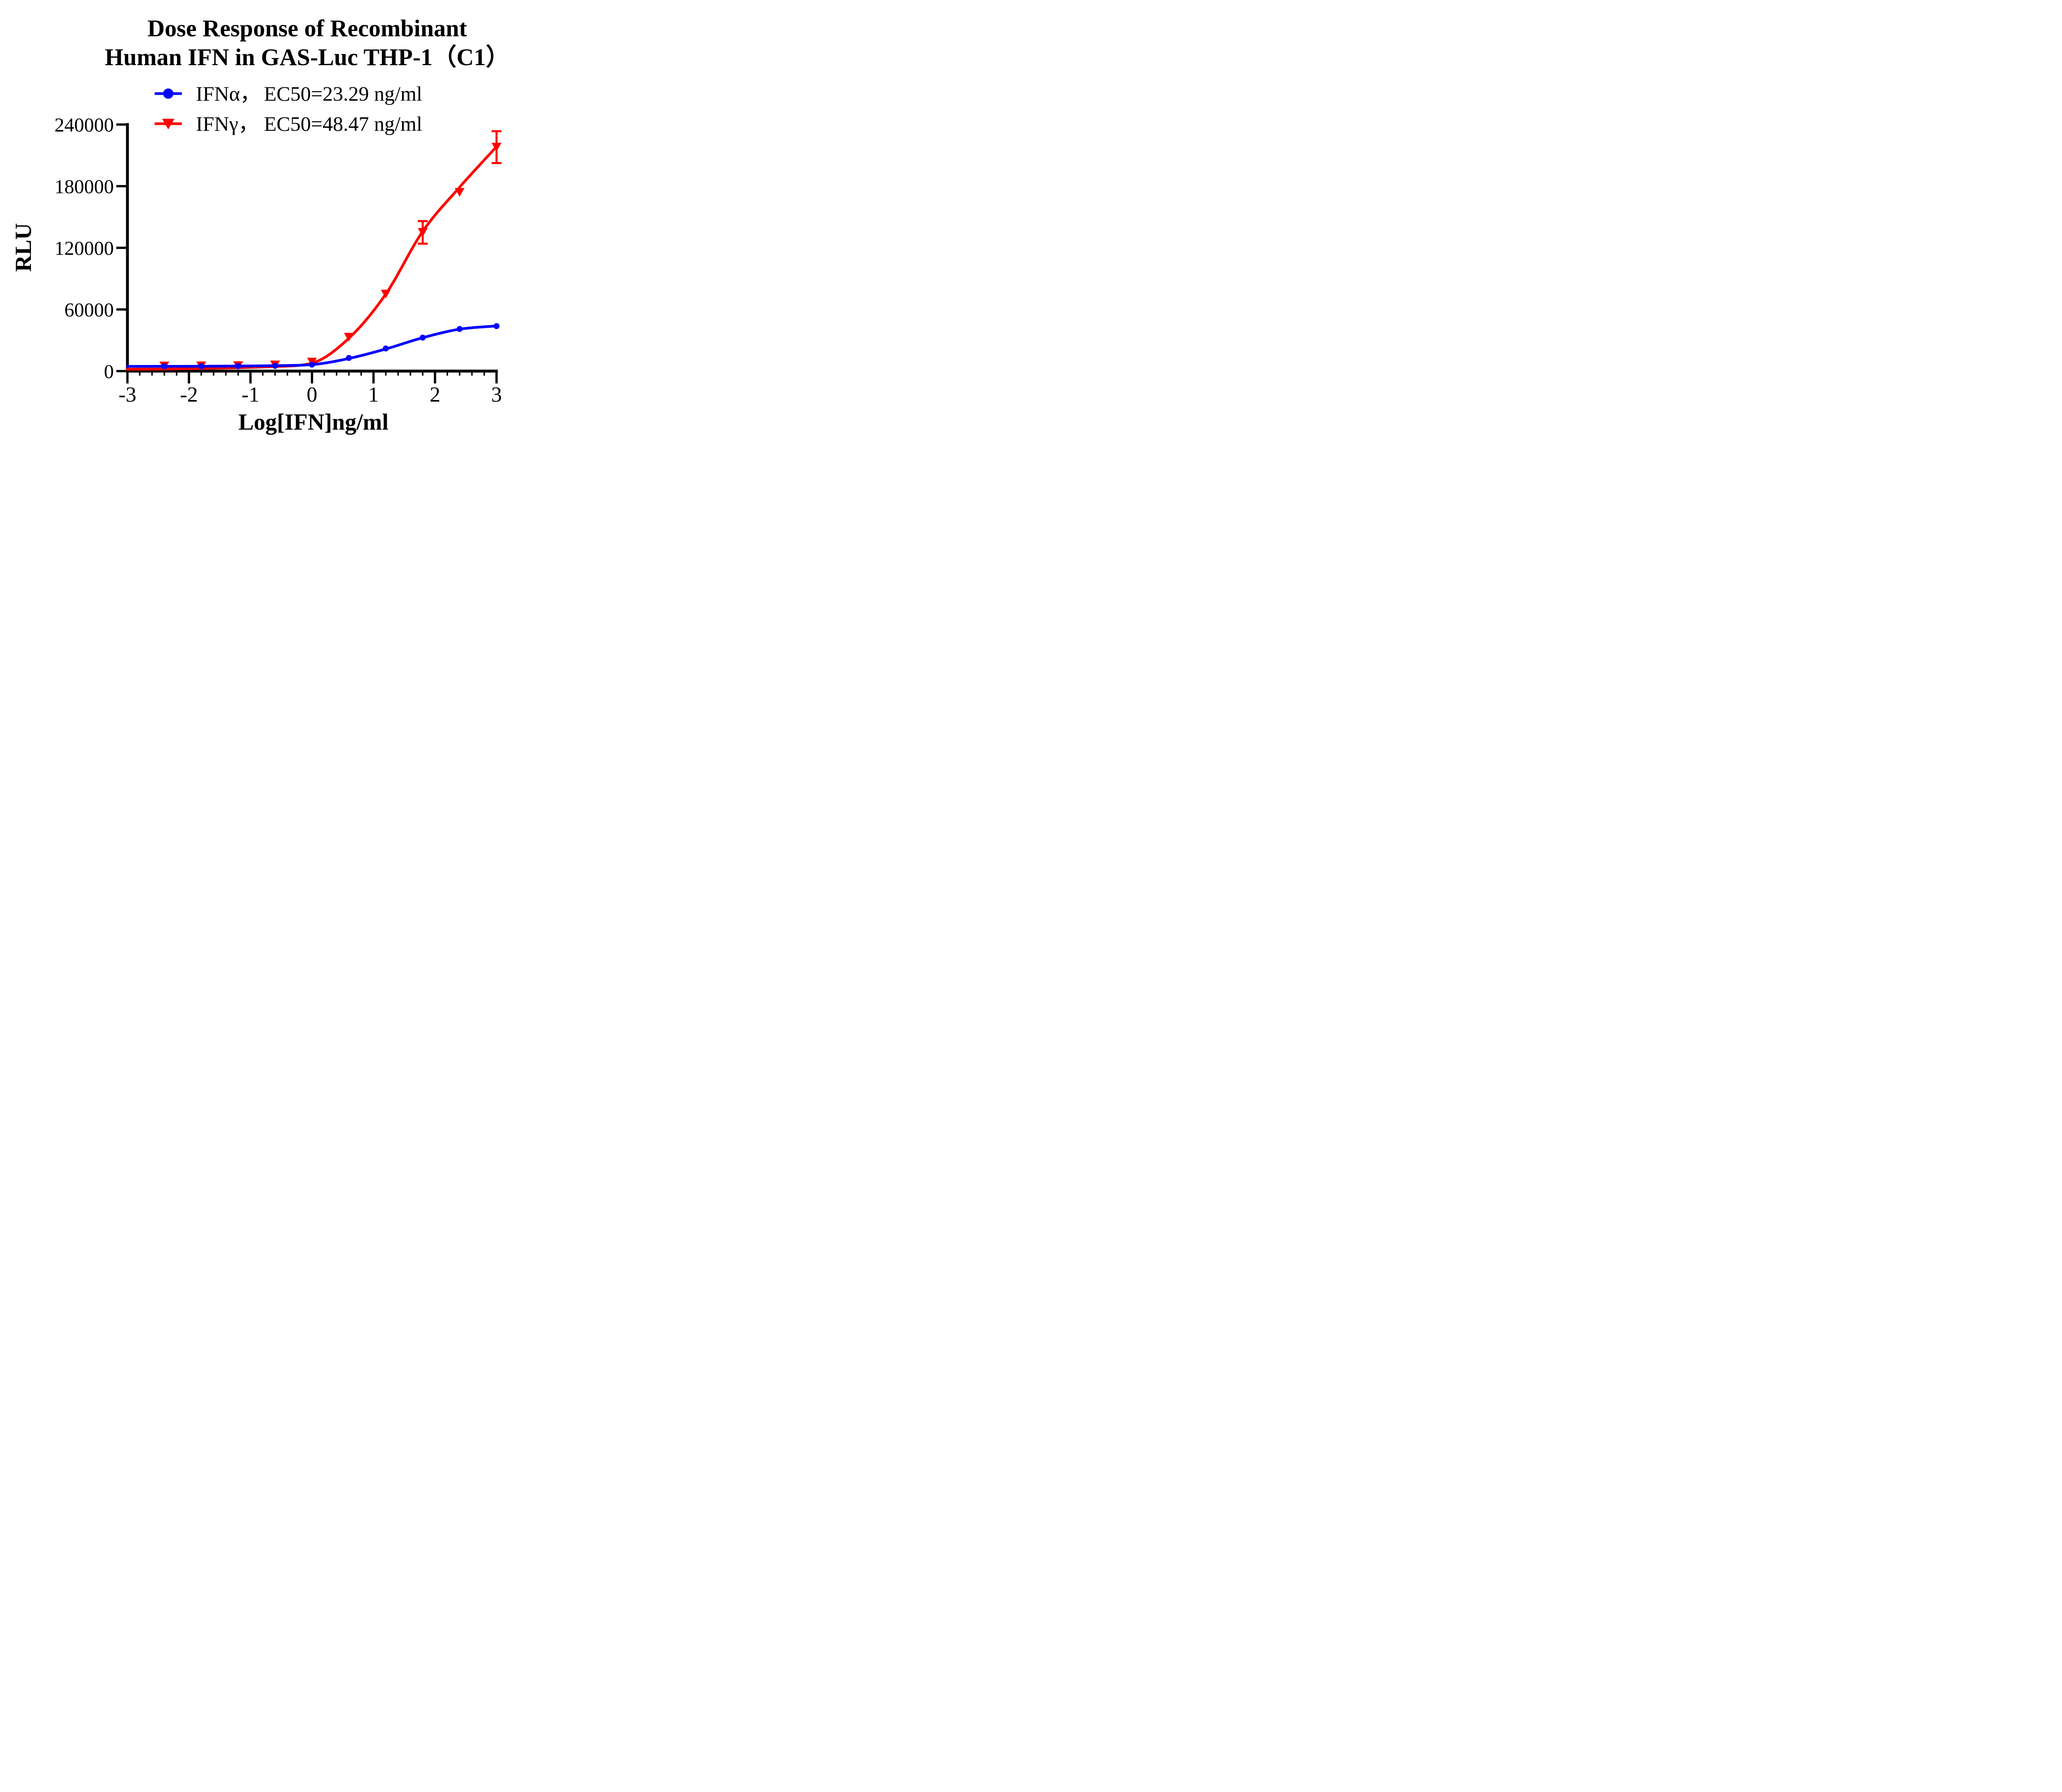  Describe the element at coordinates (435, 395) in the screenshot. I see `x-tick-label: 2` at that location.